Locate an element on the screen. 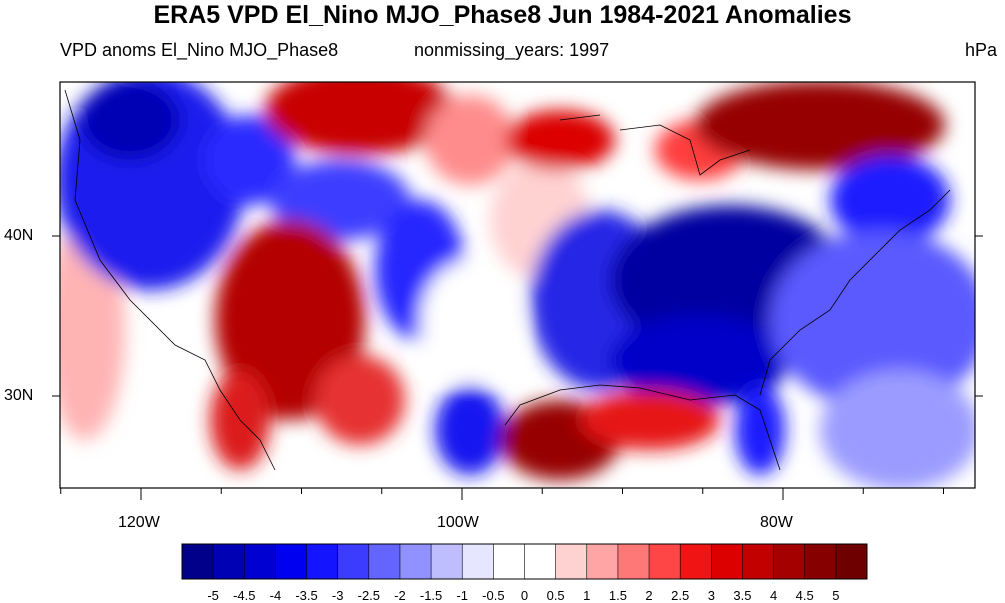 The height and width of the screenshot is (603, 1005). colorbar-label: -3 is located at coordinates (337, 595).